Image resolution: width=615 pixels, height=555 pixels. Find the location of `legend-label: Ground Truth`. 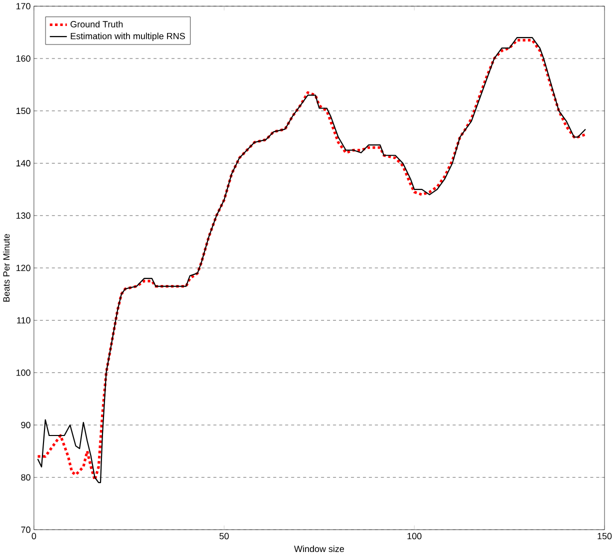

legend-label: Ground Truth is located at coordinates (96, 24).